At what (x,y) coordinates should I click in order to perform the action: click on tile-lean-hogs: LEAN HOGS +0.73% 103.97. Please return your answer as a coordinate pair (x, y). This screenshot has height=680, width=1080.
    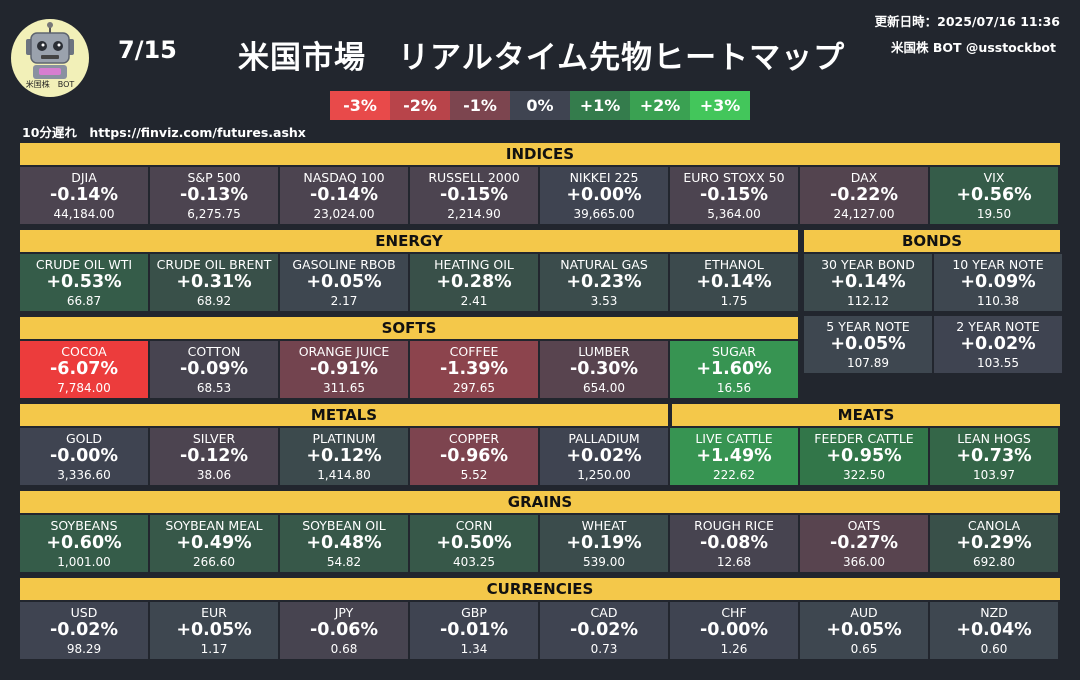
    Looking at the image, I should click on (994, 456).